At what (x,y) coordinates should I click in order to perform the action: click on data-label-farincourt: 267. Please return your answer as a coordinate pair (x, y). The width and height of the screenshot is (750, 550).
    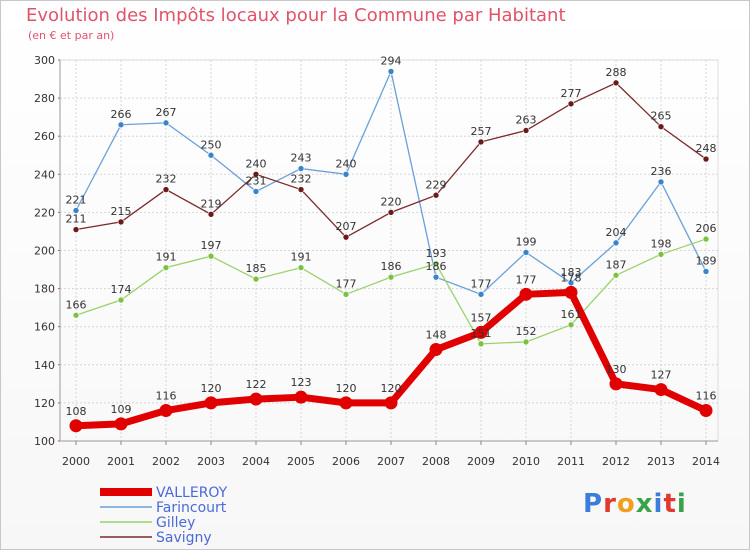
    Looking at the image, I should click on (166, 112).